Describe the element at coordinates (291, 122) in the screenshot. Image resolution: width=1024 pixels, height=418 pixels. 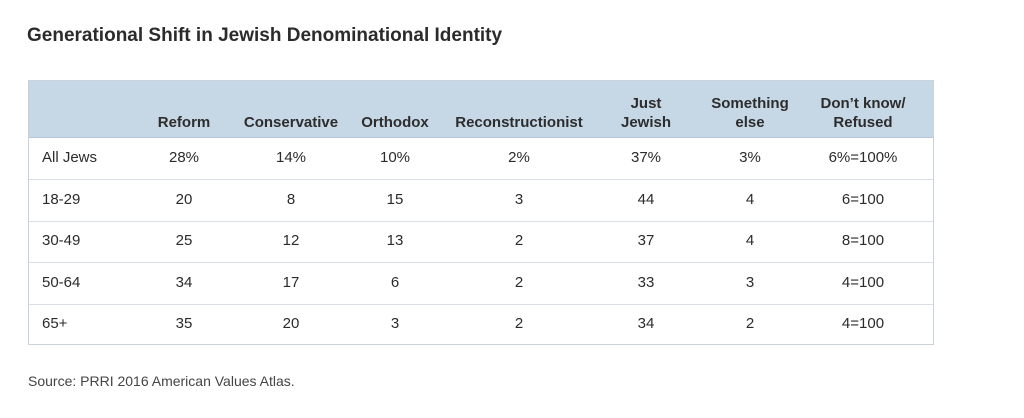
I see `column-header: Conservative` at that location.